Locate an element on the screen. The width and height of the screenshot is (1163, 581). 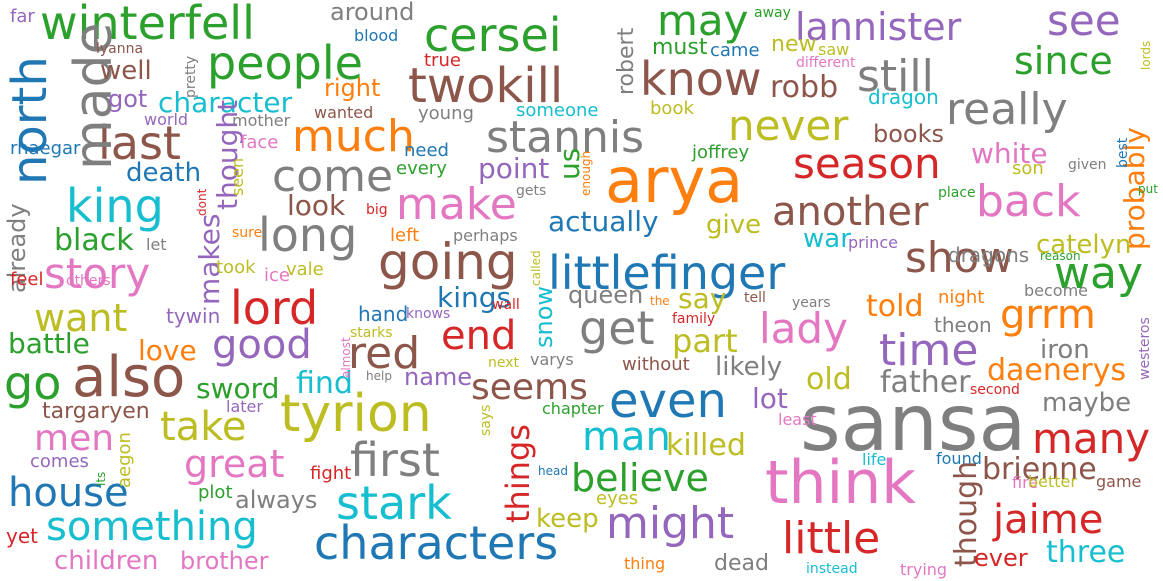
word-tywin: tywin is located at coordinates (193, 316).